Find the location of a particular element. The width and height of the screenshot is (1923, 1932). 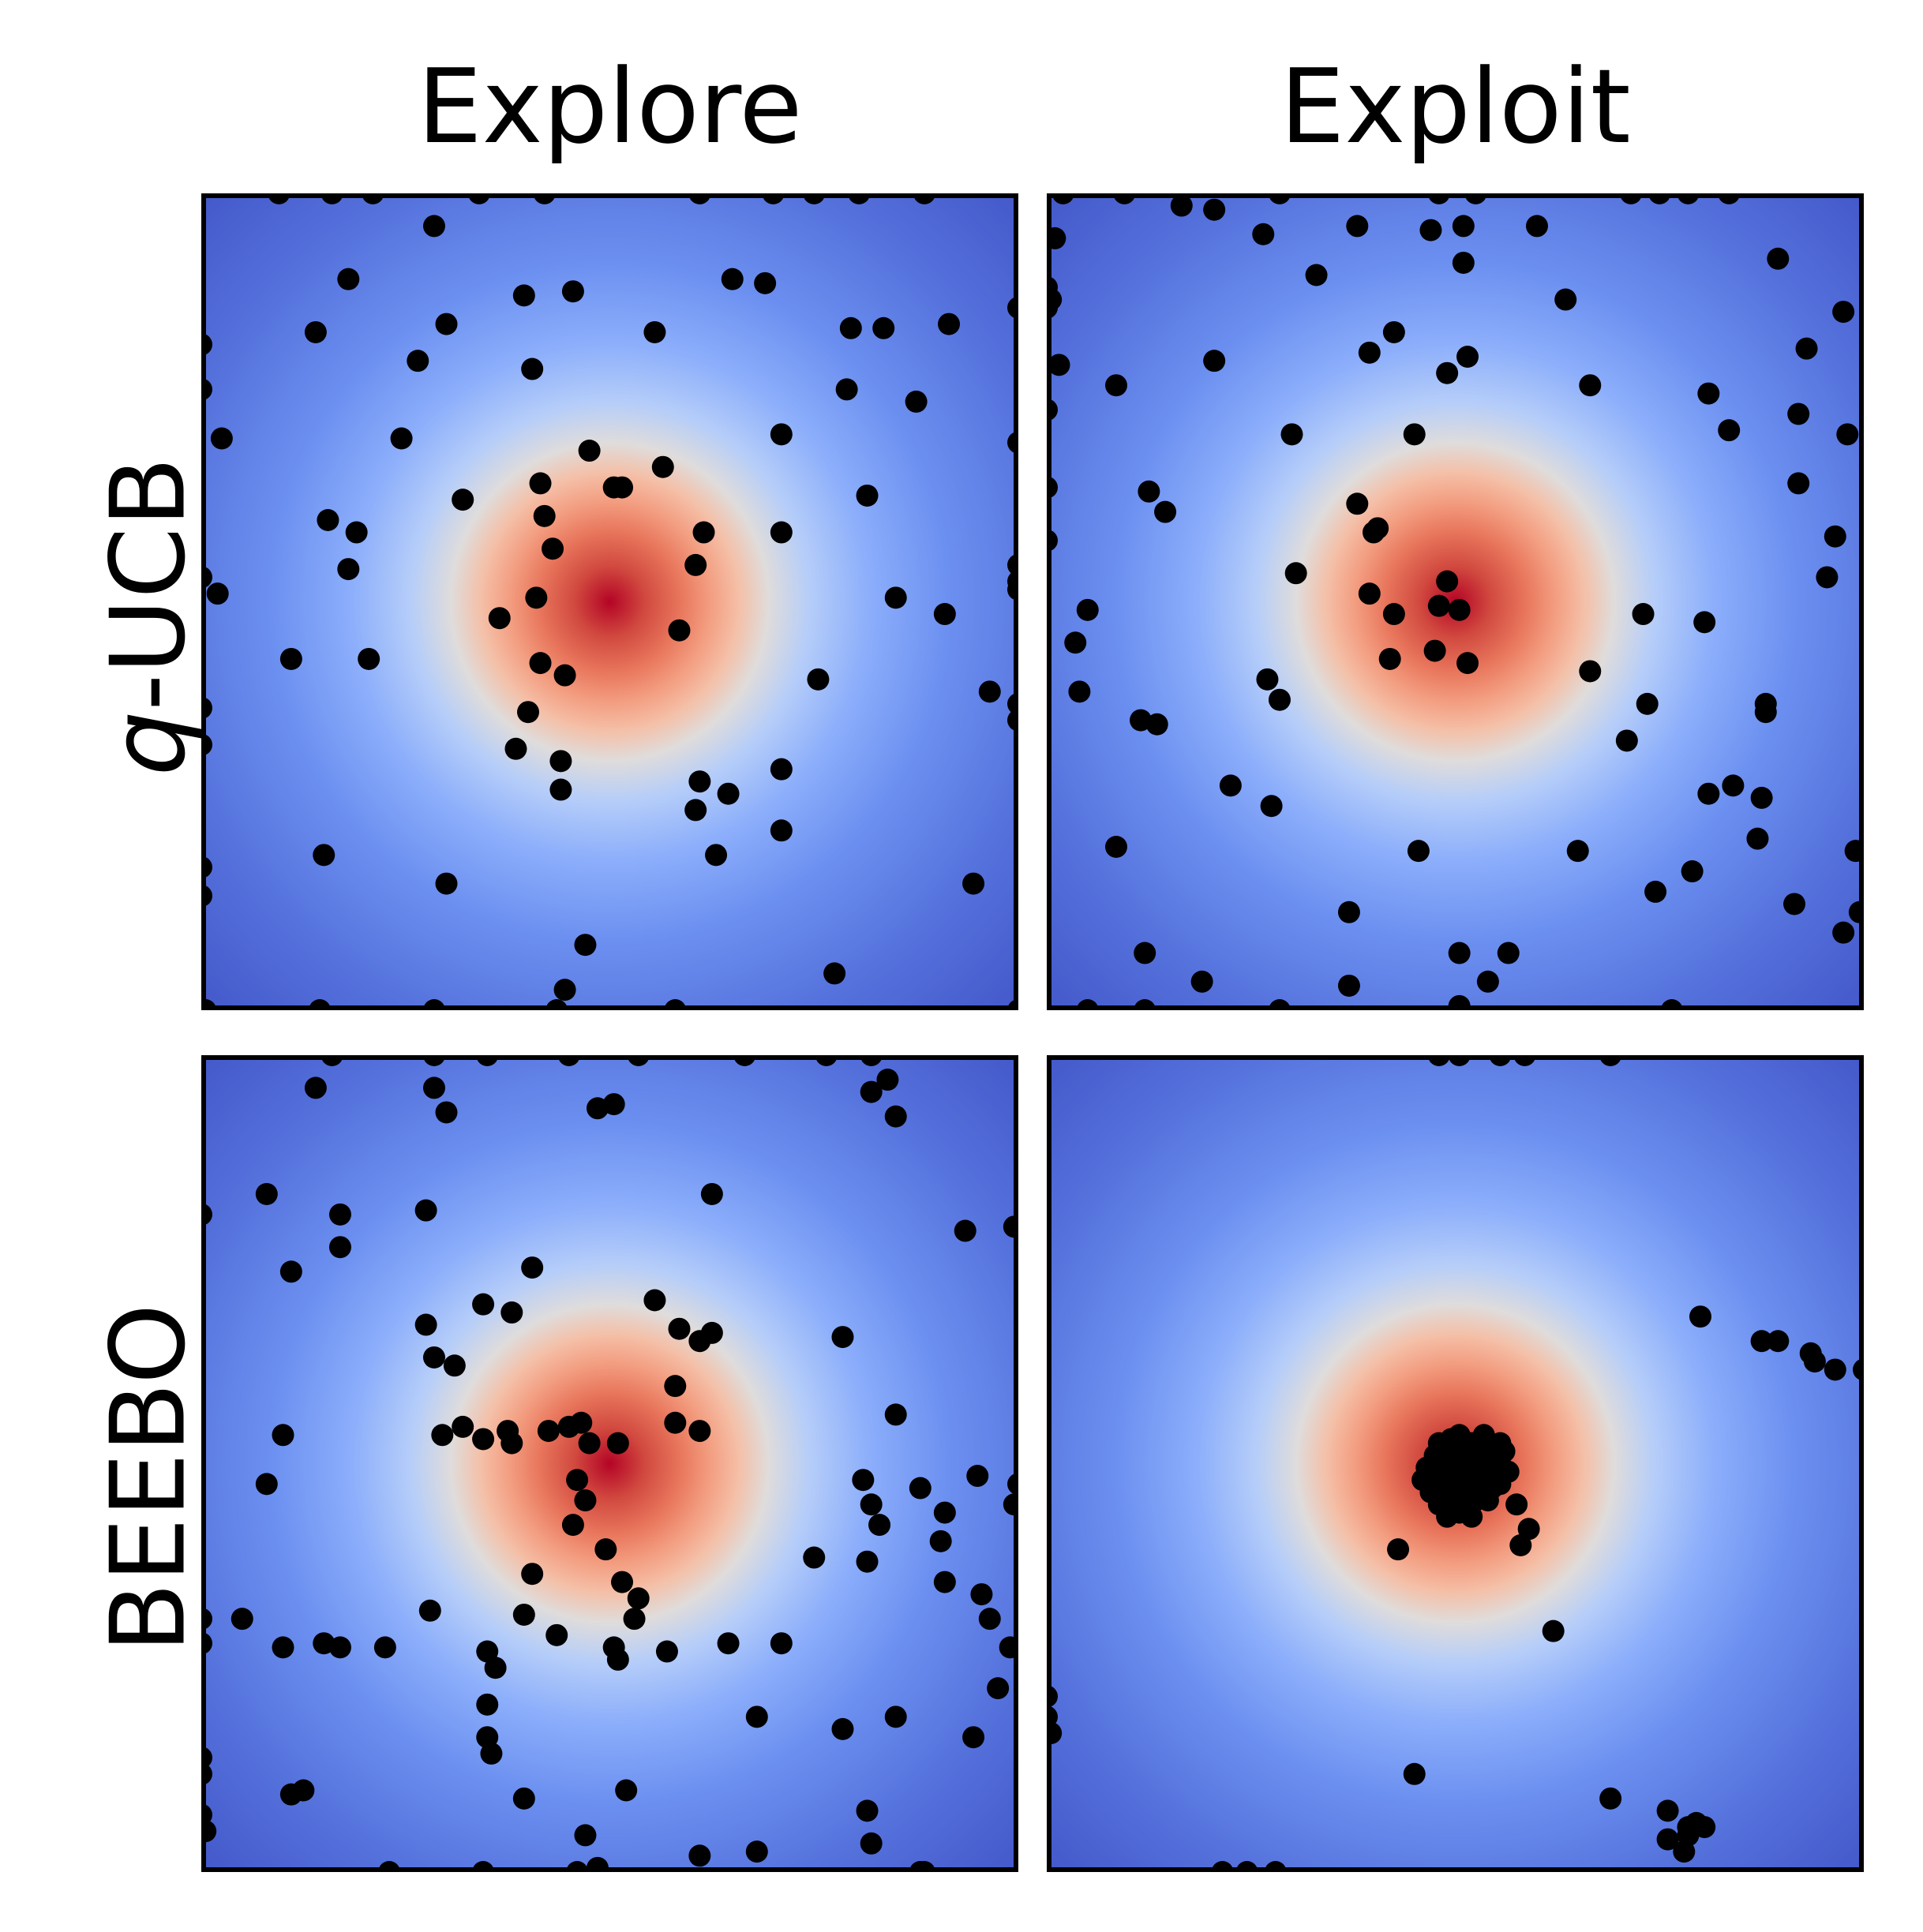

row-label-beebo: BEEBO is located at coordinates (148, 1478).